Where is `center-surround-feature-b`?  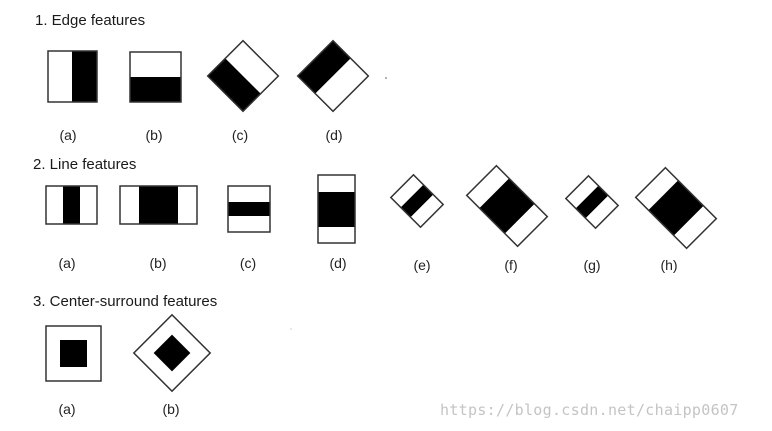
center-surround-feature-b is located at coordinates (172, 353).